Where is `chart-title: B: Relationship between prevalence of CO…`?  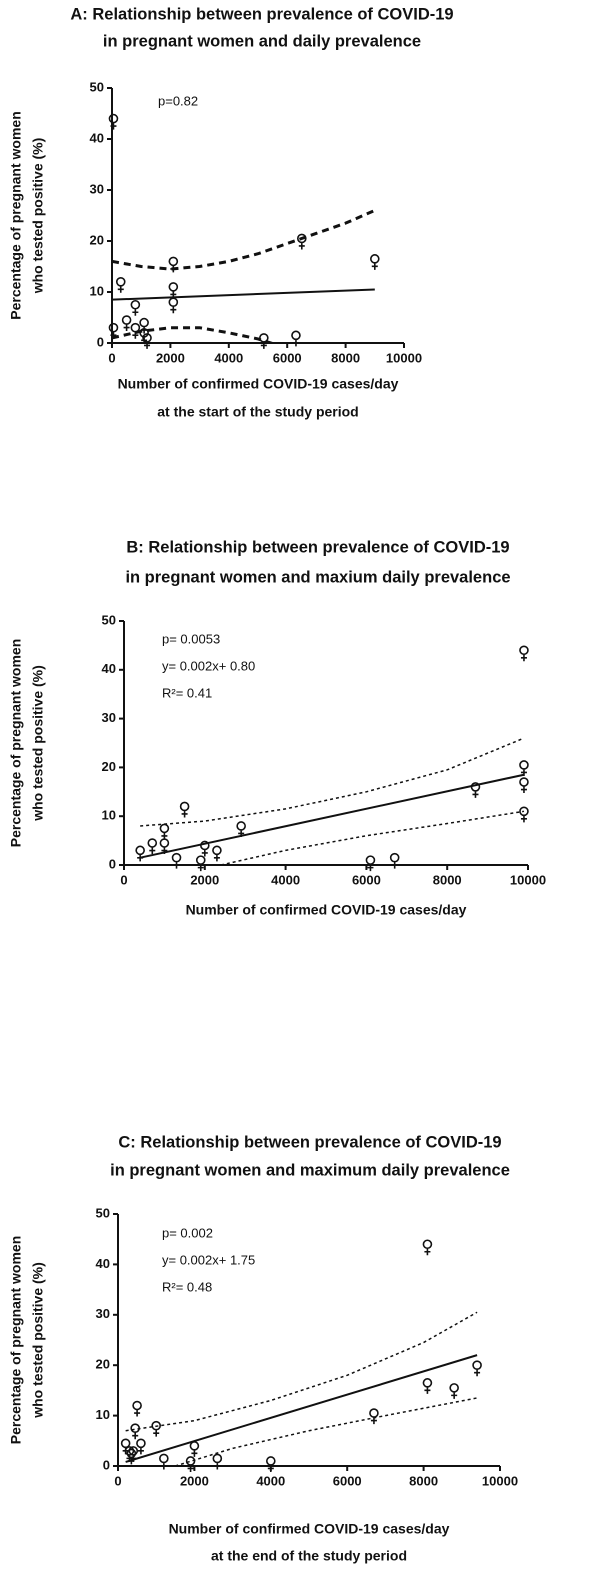 chart-title: B: Relationship between prevalence of CO… is located at coordinates (317, 547).